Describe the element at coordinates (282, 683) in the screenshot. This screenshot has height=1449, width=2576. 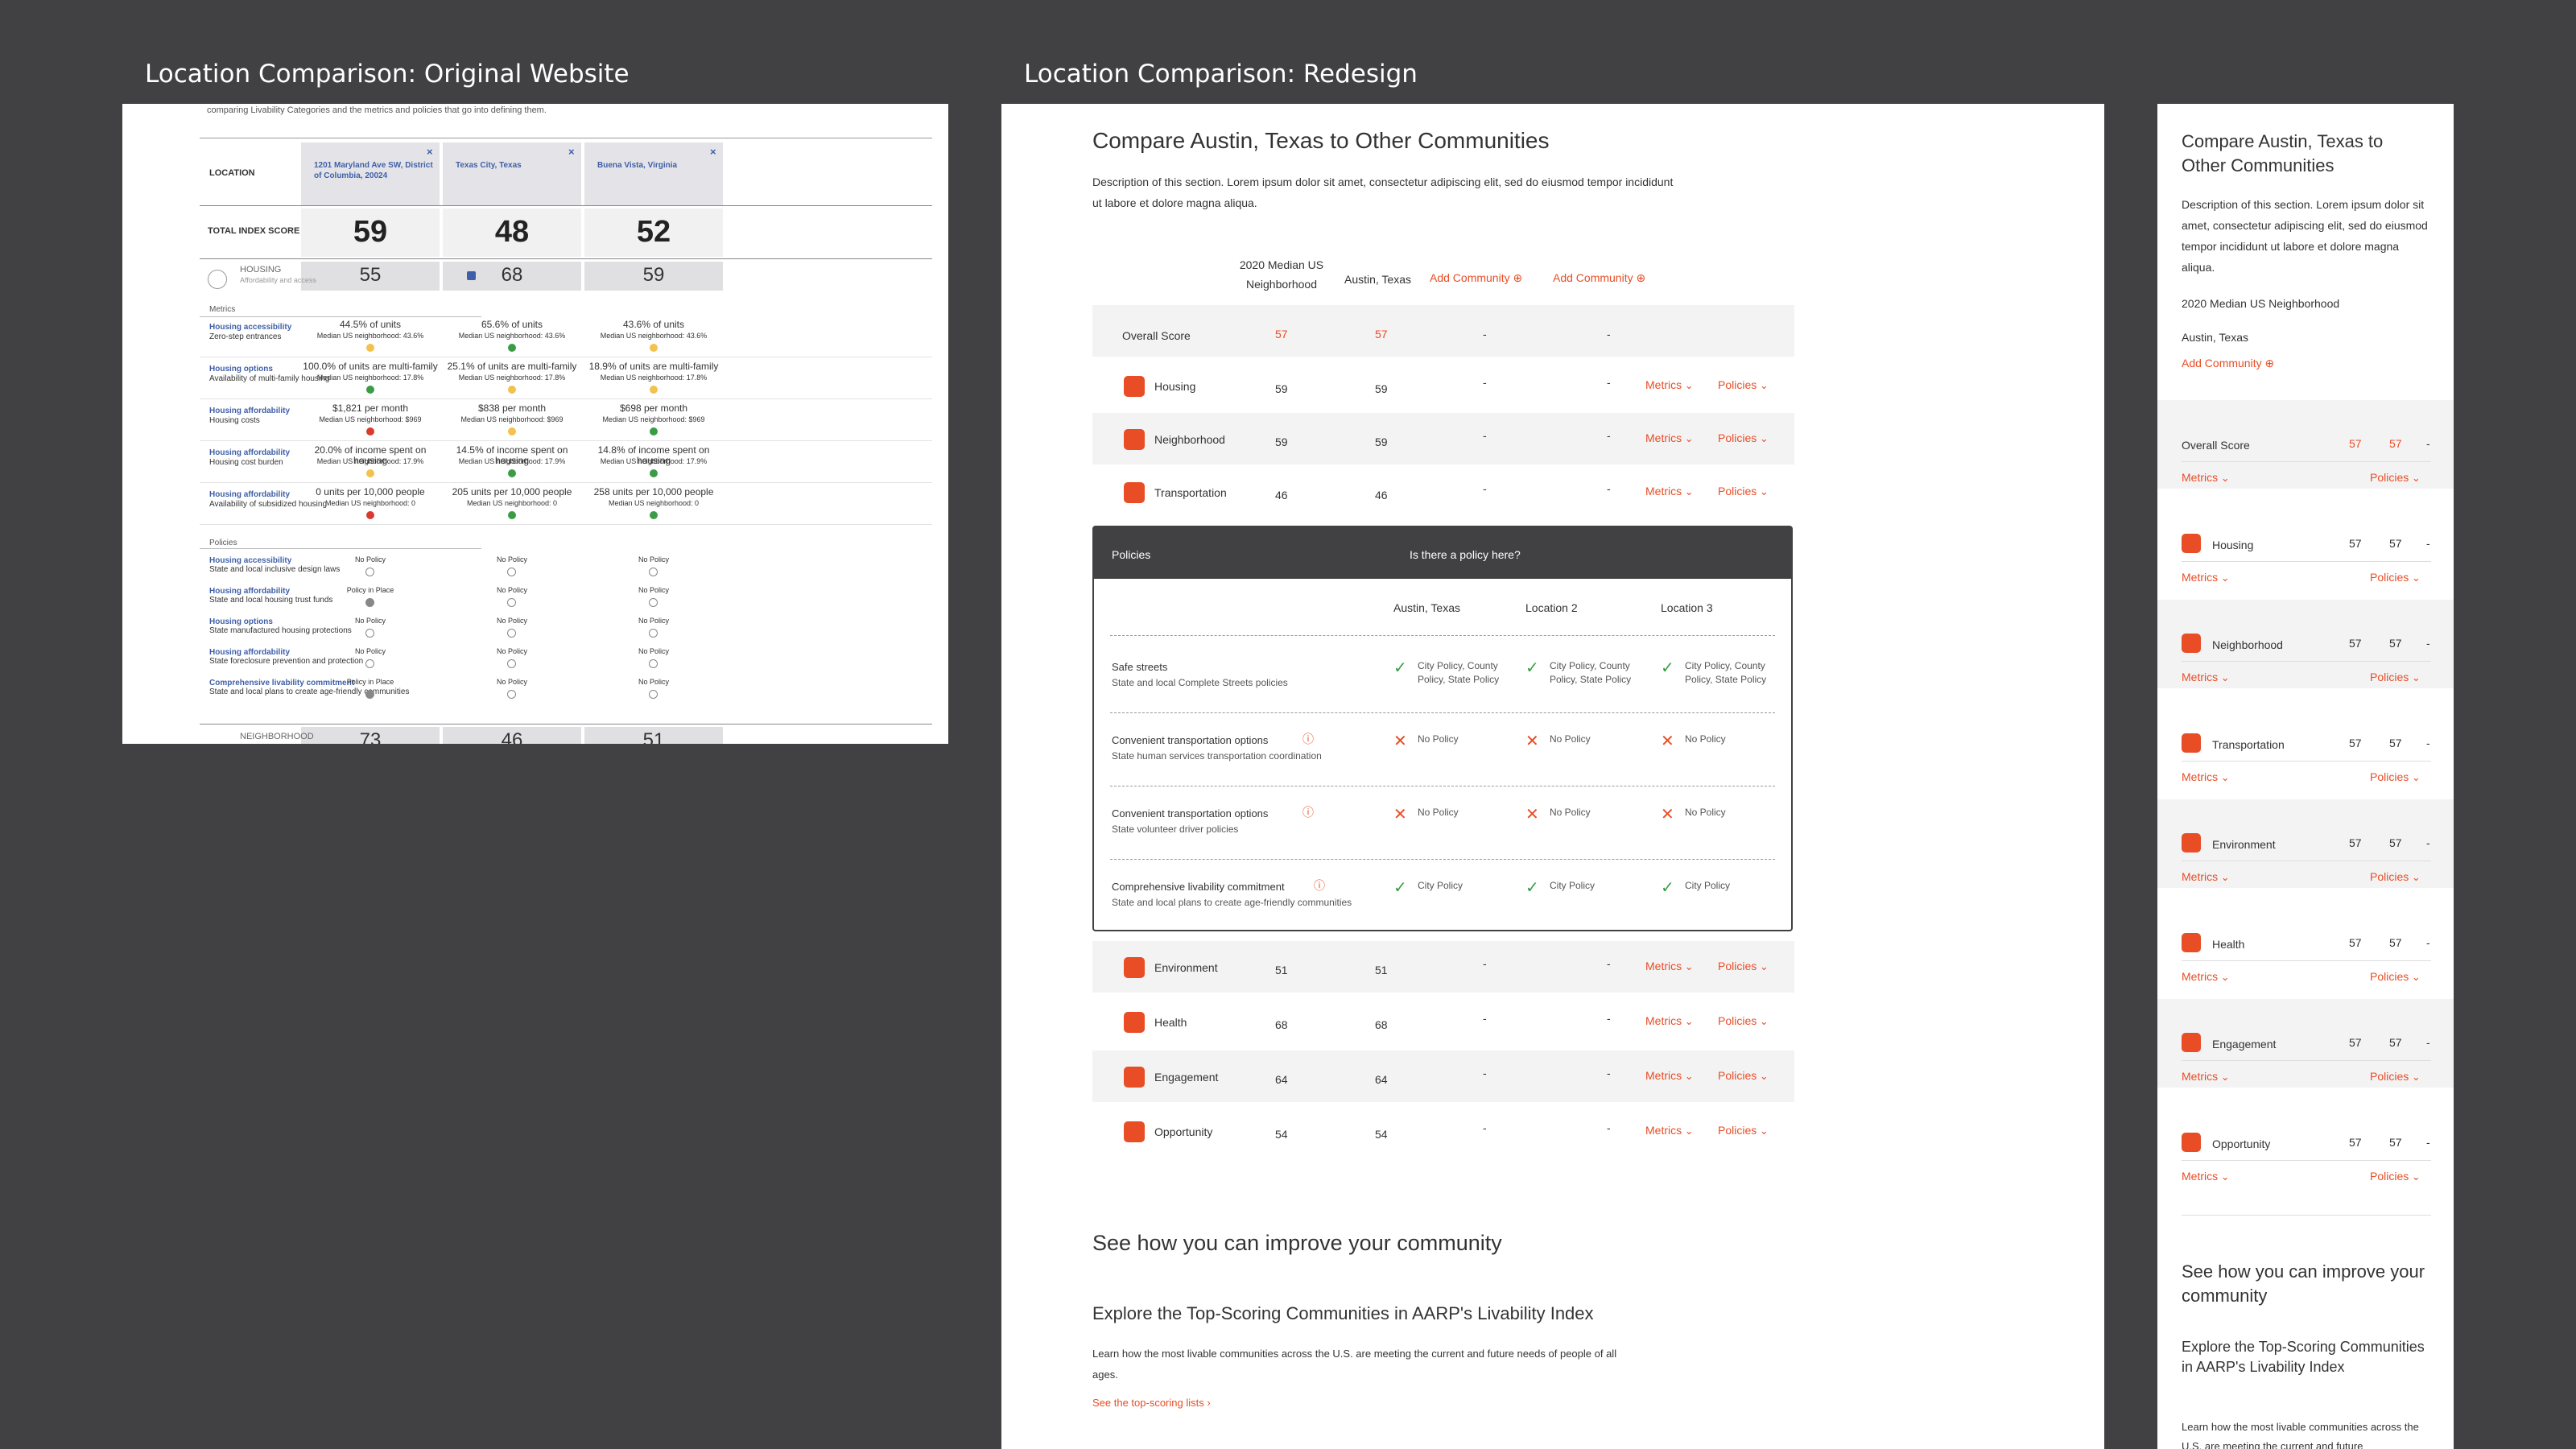
I see `policy-name: Comprehensive livability commitment` at that location.